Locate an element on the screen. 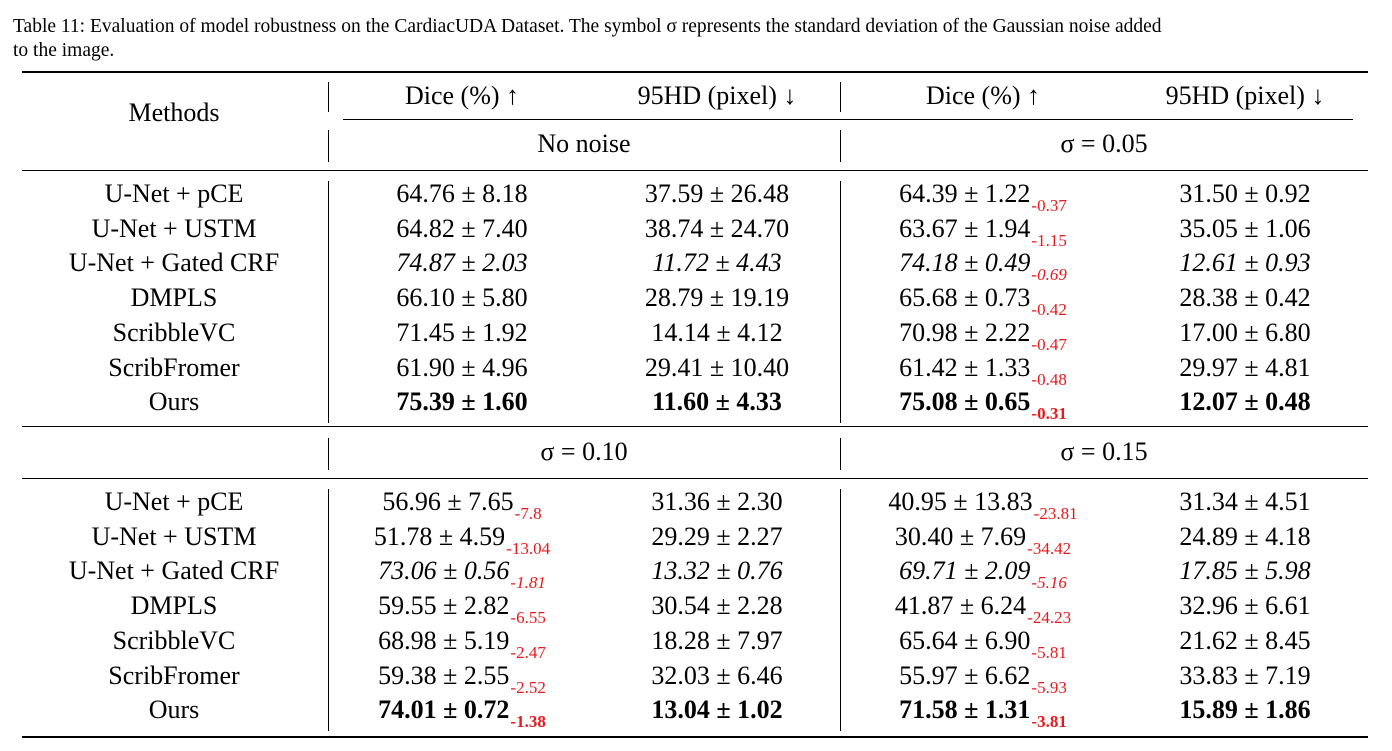  header-dice-right: Dice (%) ↑ is located at coordinates (983, 96).